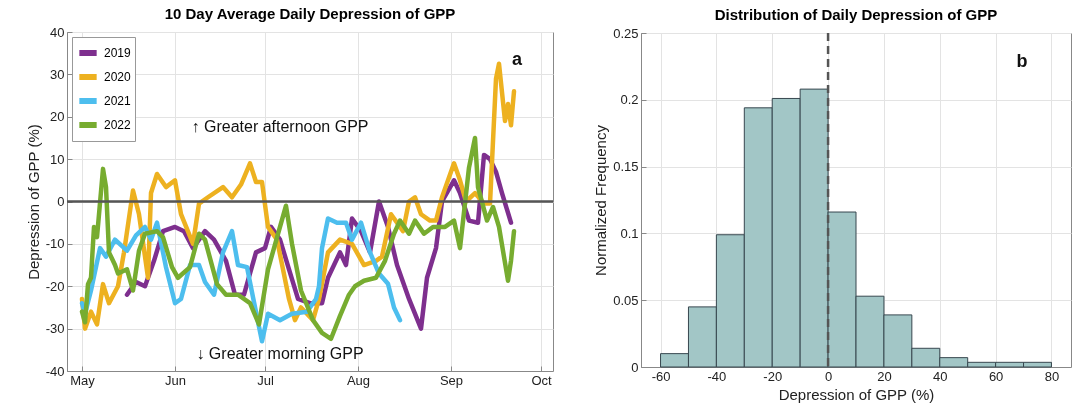 The image size is (1077, 417). What do you see at coordinates (118, 77) in the screenshot?
I see `legend-label: 2020` at bounding box center [118, 77].